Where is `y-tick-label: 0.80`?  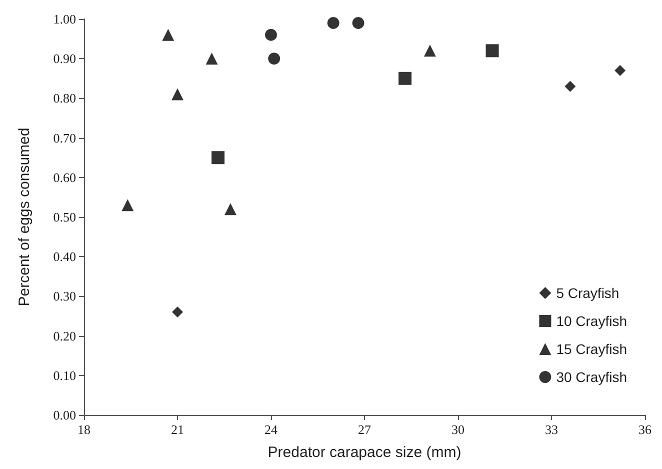 y-tick-label: 0.80 is located at coordinates (64, 98).